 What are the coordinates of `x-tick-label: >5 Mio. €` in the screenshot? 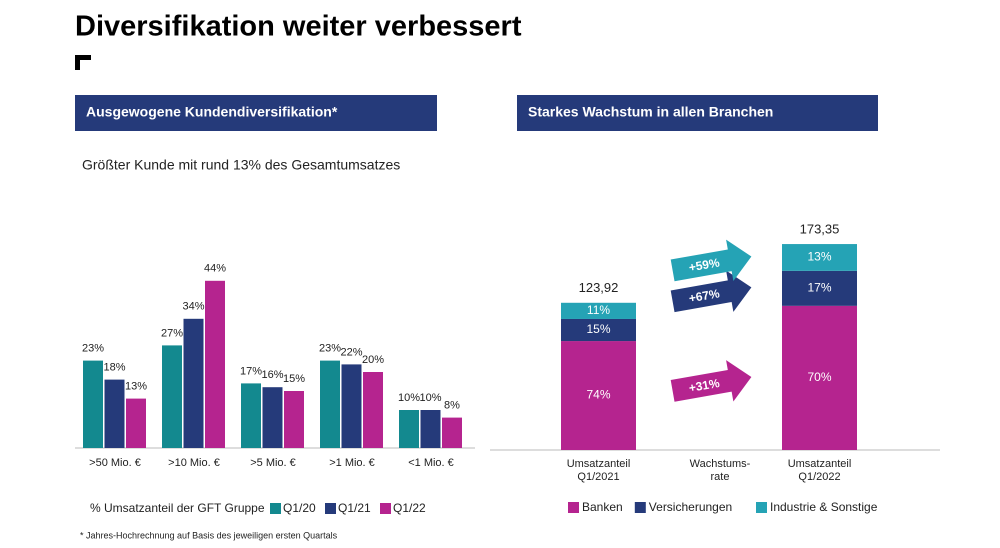 It's located at (273, 463).